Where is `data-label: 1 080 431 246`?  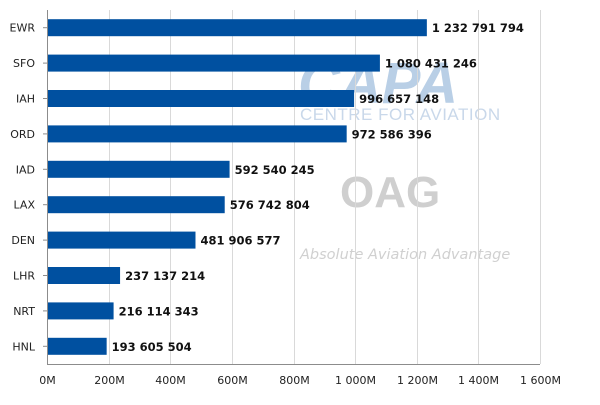 data-label: 1 080 431 246 is located at coordinates (431, 64).